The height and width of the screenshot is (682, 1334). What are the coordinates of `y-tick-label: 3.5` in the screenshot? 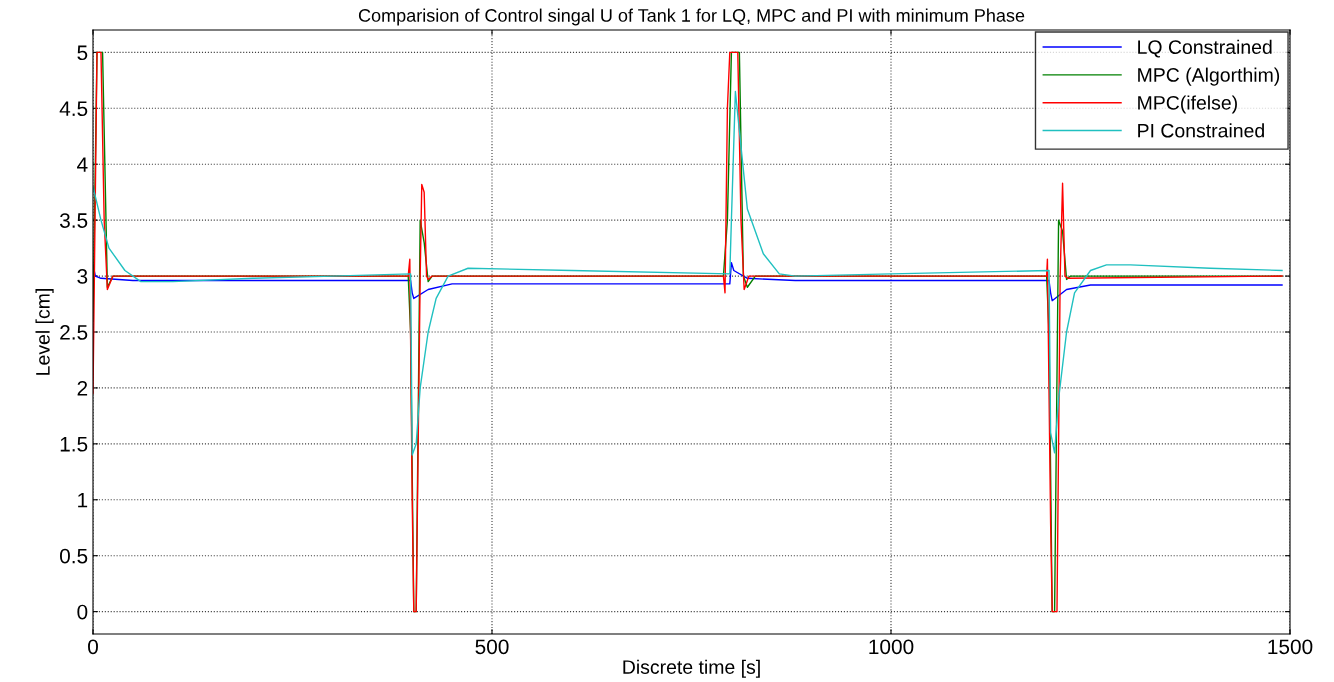 It's located at (73, 220).